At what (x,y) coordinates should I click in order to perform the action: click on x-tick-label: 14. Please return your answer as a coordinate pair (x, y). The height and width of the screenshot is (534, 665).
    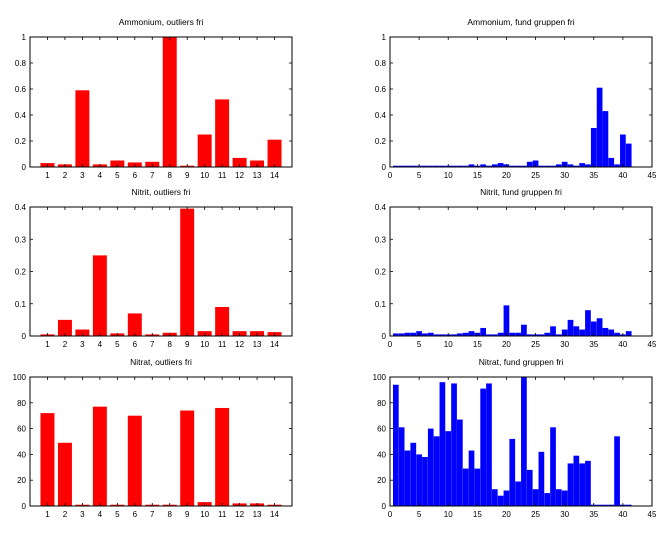
    Looking at the image, I should click on (274, 514).